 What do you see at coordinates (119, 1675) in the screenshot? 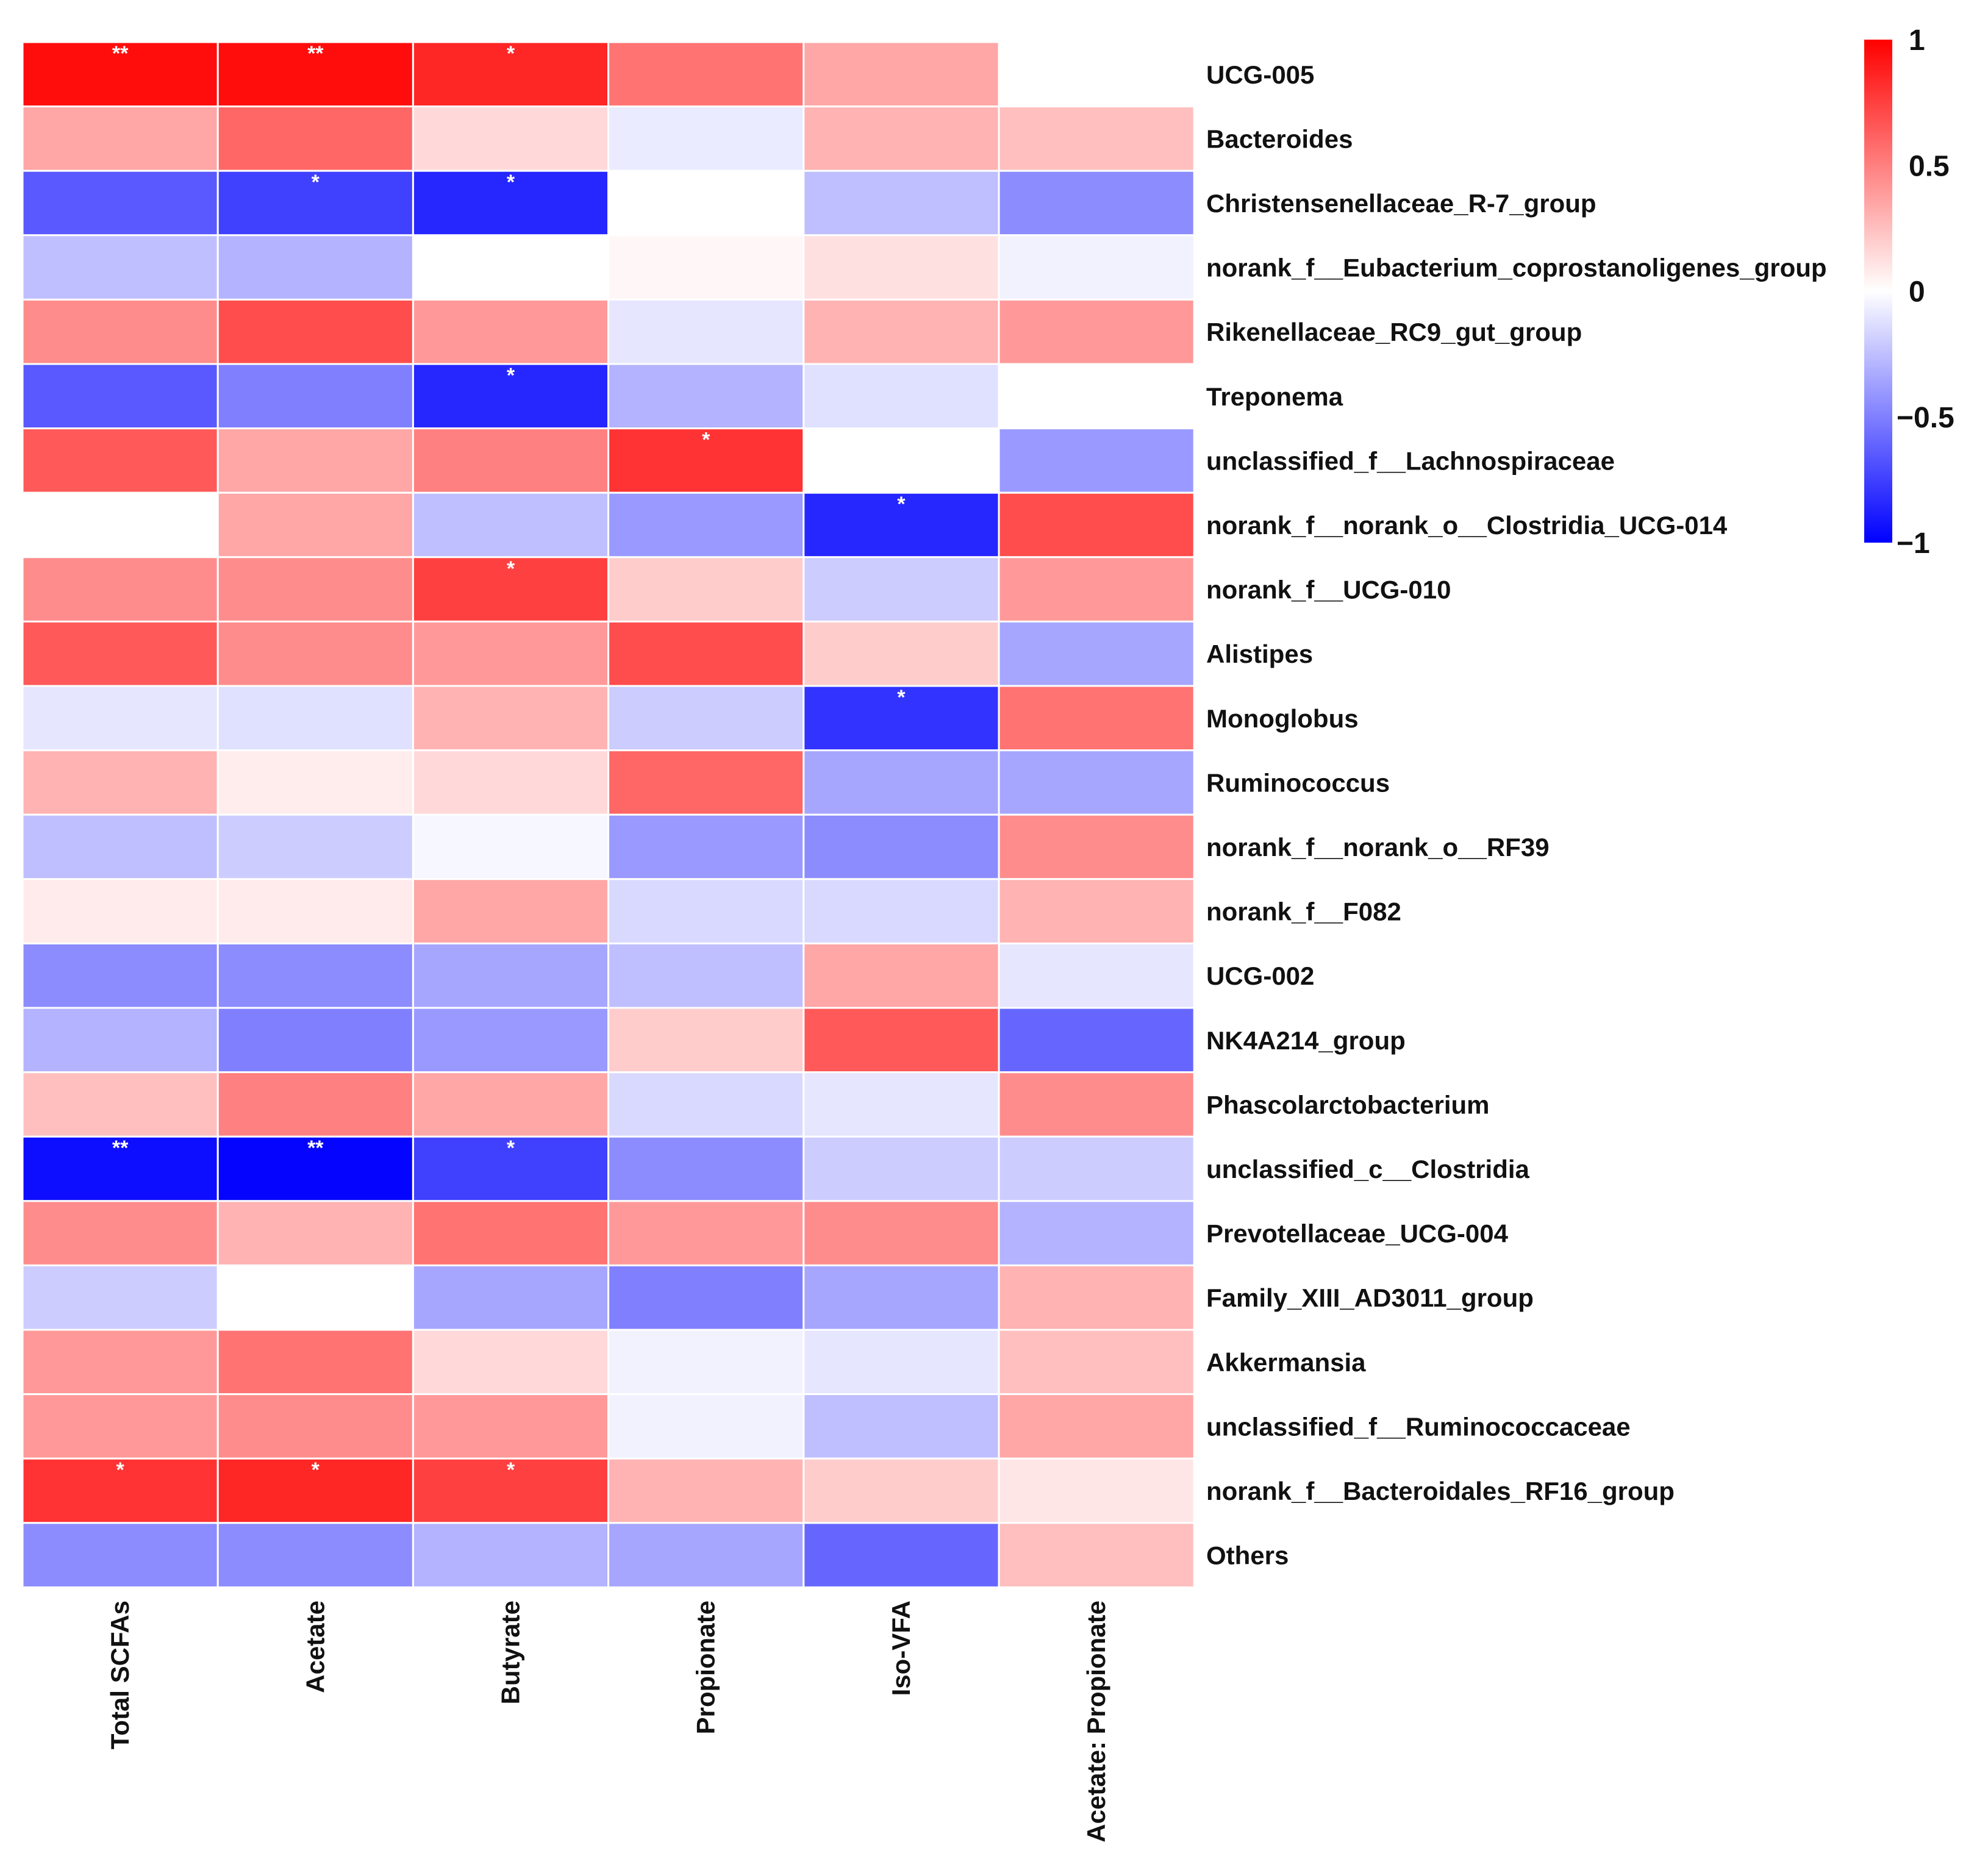
I see `column-label: Total SCFAs` at bounding box center [119, 1675].